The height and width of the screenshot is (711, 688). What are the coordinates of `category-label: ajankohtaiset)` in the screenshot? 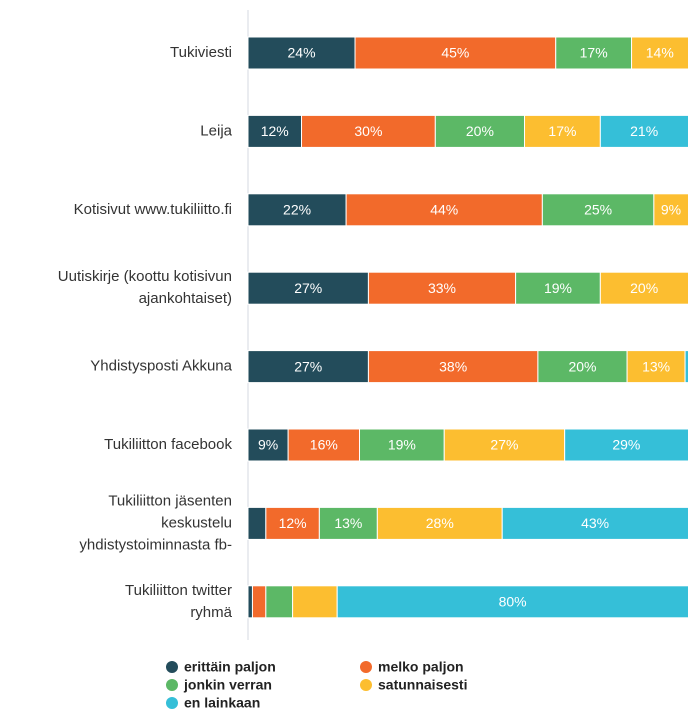 It's located at (185, 298).